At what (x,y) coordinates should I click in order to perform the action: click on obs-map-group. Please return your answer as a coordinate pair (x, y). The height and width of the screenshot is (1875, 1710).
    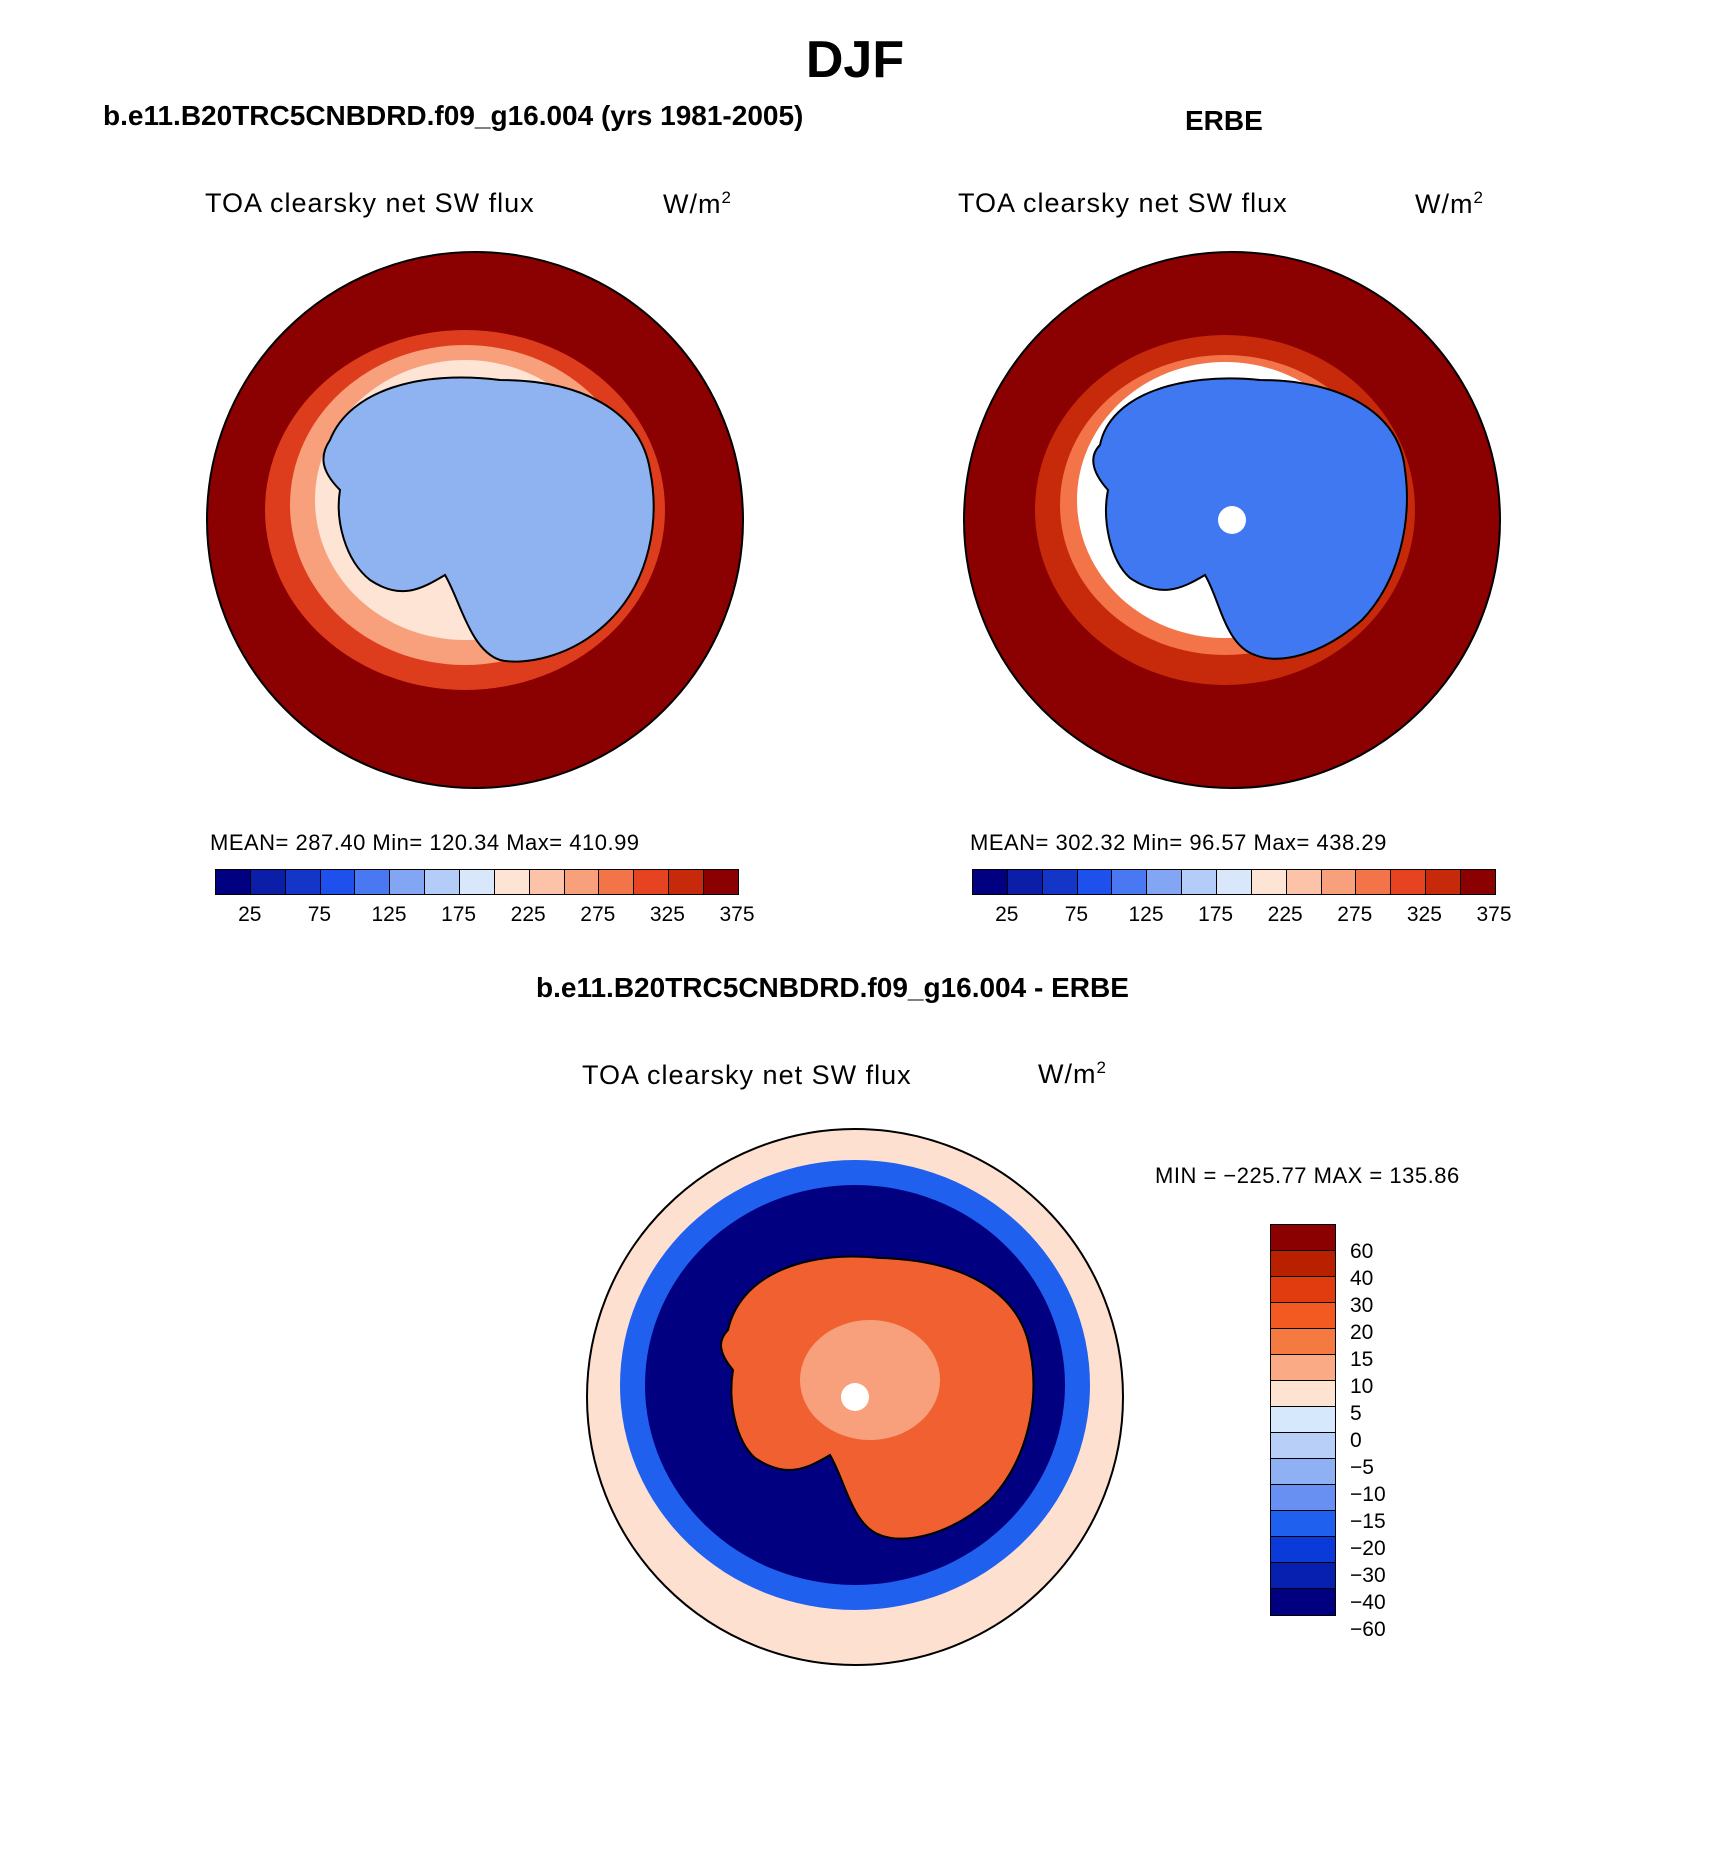
    Looking at the image, I should click on (1232, 520).